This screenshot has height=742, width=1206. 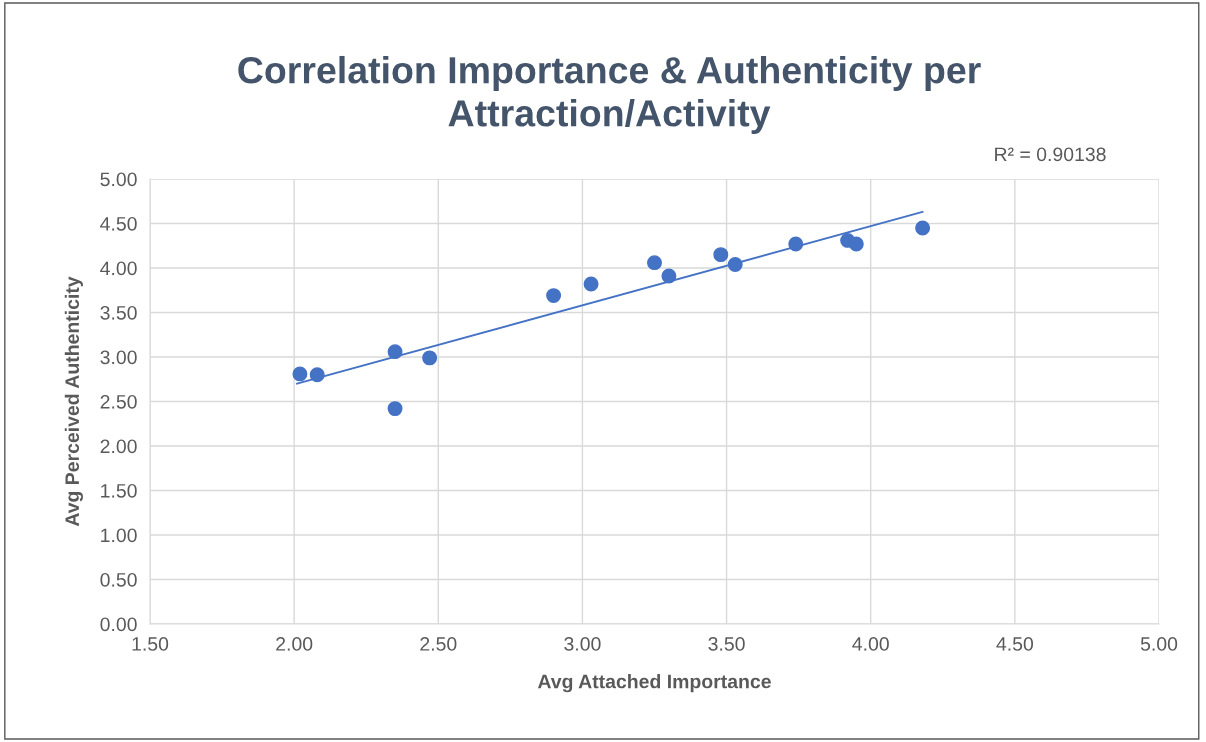 What do you see at coordinates (609, 95) in the screenshot?
I see `chart-title: Correlation Importance & Authenticity per Attraction/Activity` at bounding box center [609, 95].